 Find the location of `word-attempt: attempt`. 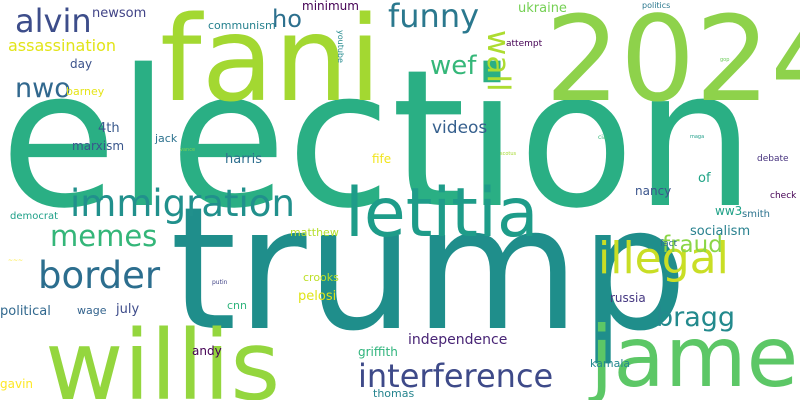

word-attempt: attempt is located at coordinates (524, 44).